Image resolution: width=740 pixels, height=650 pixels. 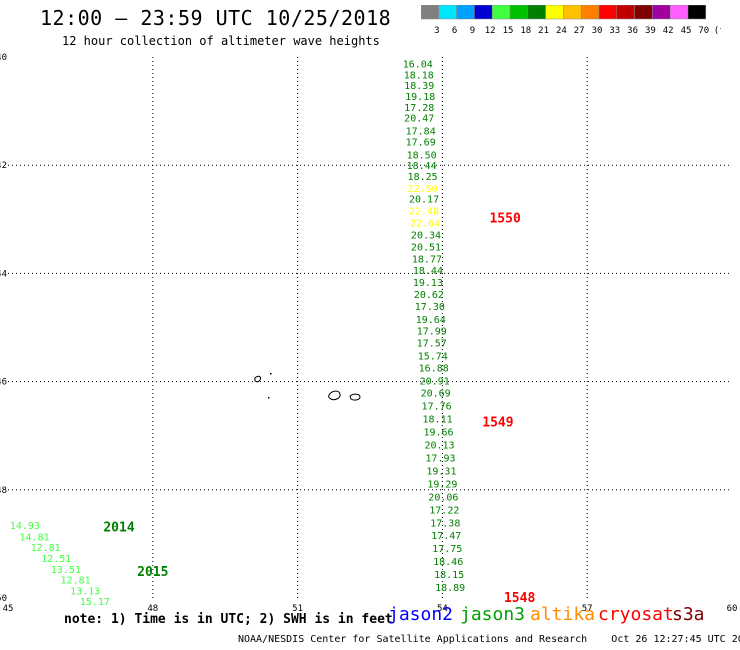 I want to click on wave-height-value: 18.39, so click(x=419, y=86).